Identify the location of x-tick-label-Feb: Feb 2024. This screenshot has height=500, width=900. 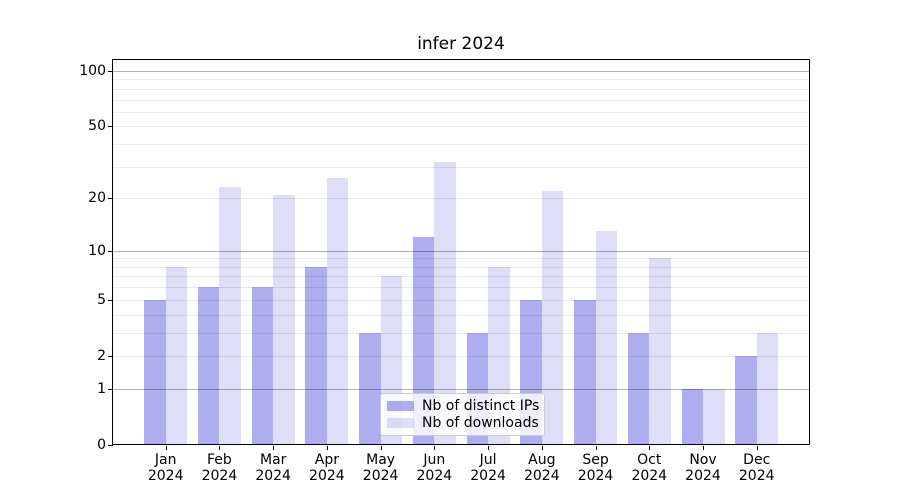
(219, 468).